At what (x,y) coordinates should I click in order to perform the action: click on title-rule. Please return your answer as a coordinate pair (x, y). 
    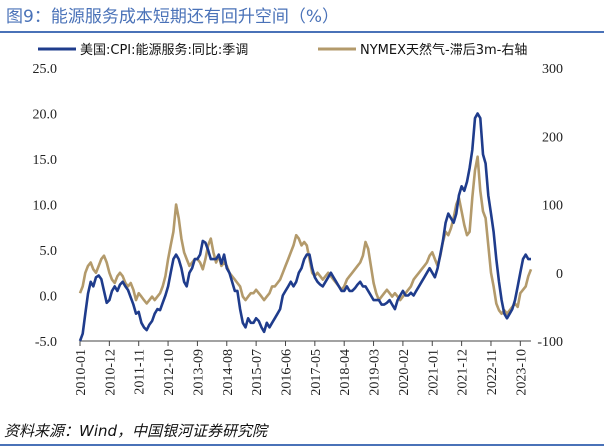
    Looking at the image, I should click on (302, 32).